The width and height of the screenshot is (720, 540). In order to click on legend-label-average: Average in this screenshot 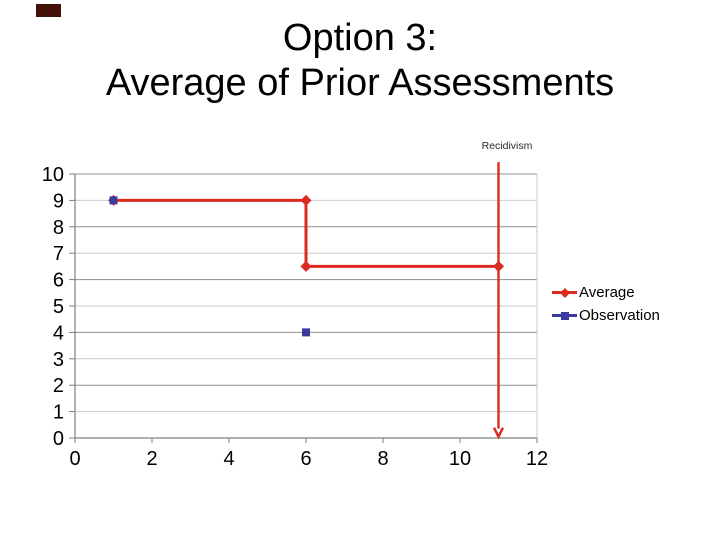, I will do `click(607, 292)`.